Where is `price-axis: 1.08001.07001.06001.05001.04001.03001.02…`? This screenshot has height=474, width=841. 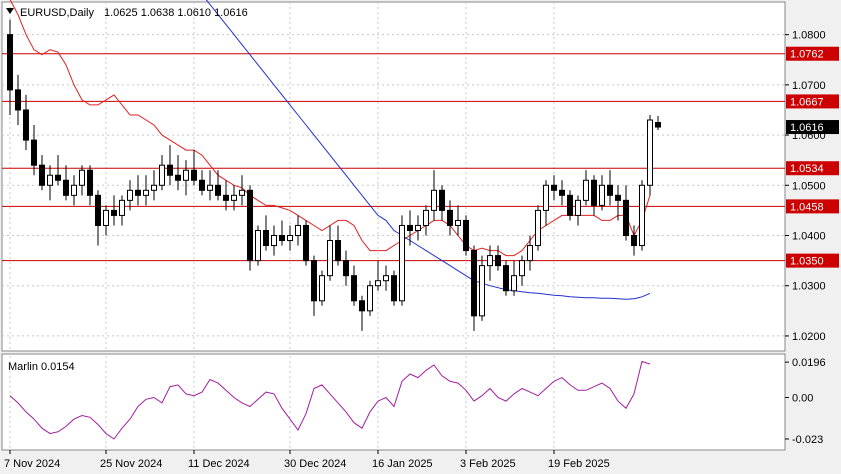
price-axis: 1.08001.07001.06001.05001.04001.03001.02… is located at coordinates (812, 186).